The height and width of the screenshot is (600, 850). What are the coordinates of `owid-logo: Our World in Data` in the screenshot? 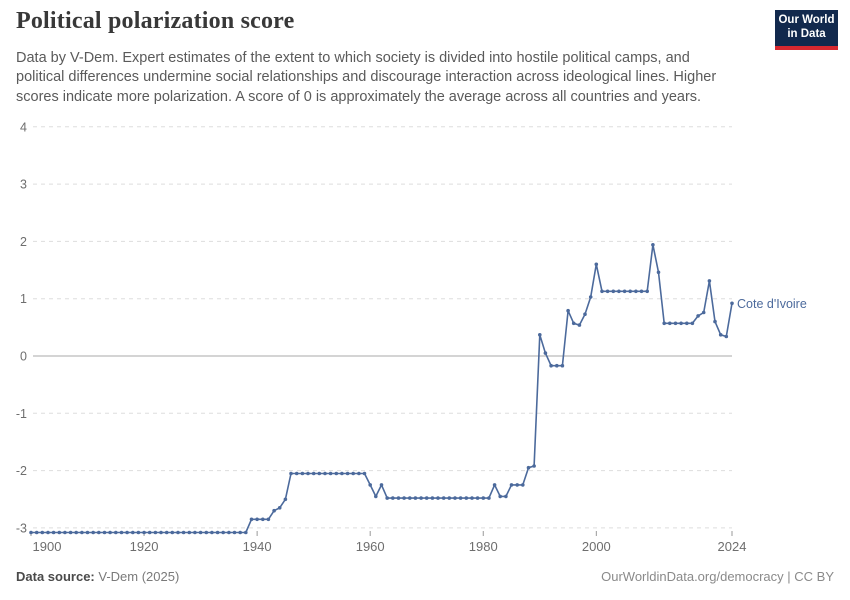 It's located at (806, 30).